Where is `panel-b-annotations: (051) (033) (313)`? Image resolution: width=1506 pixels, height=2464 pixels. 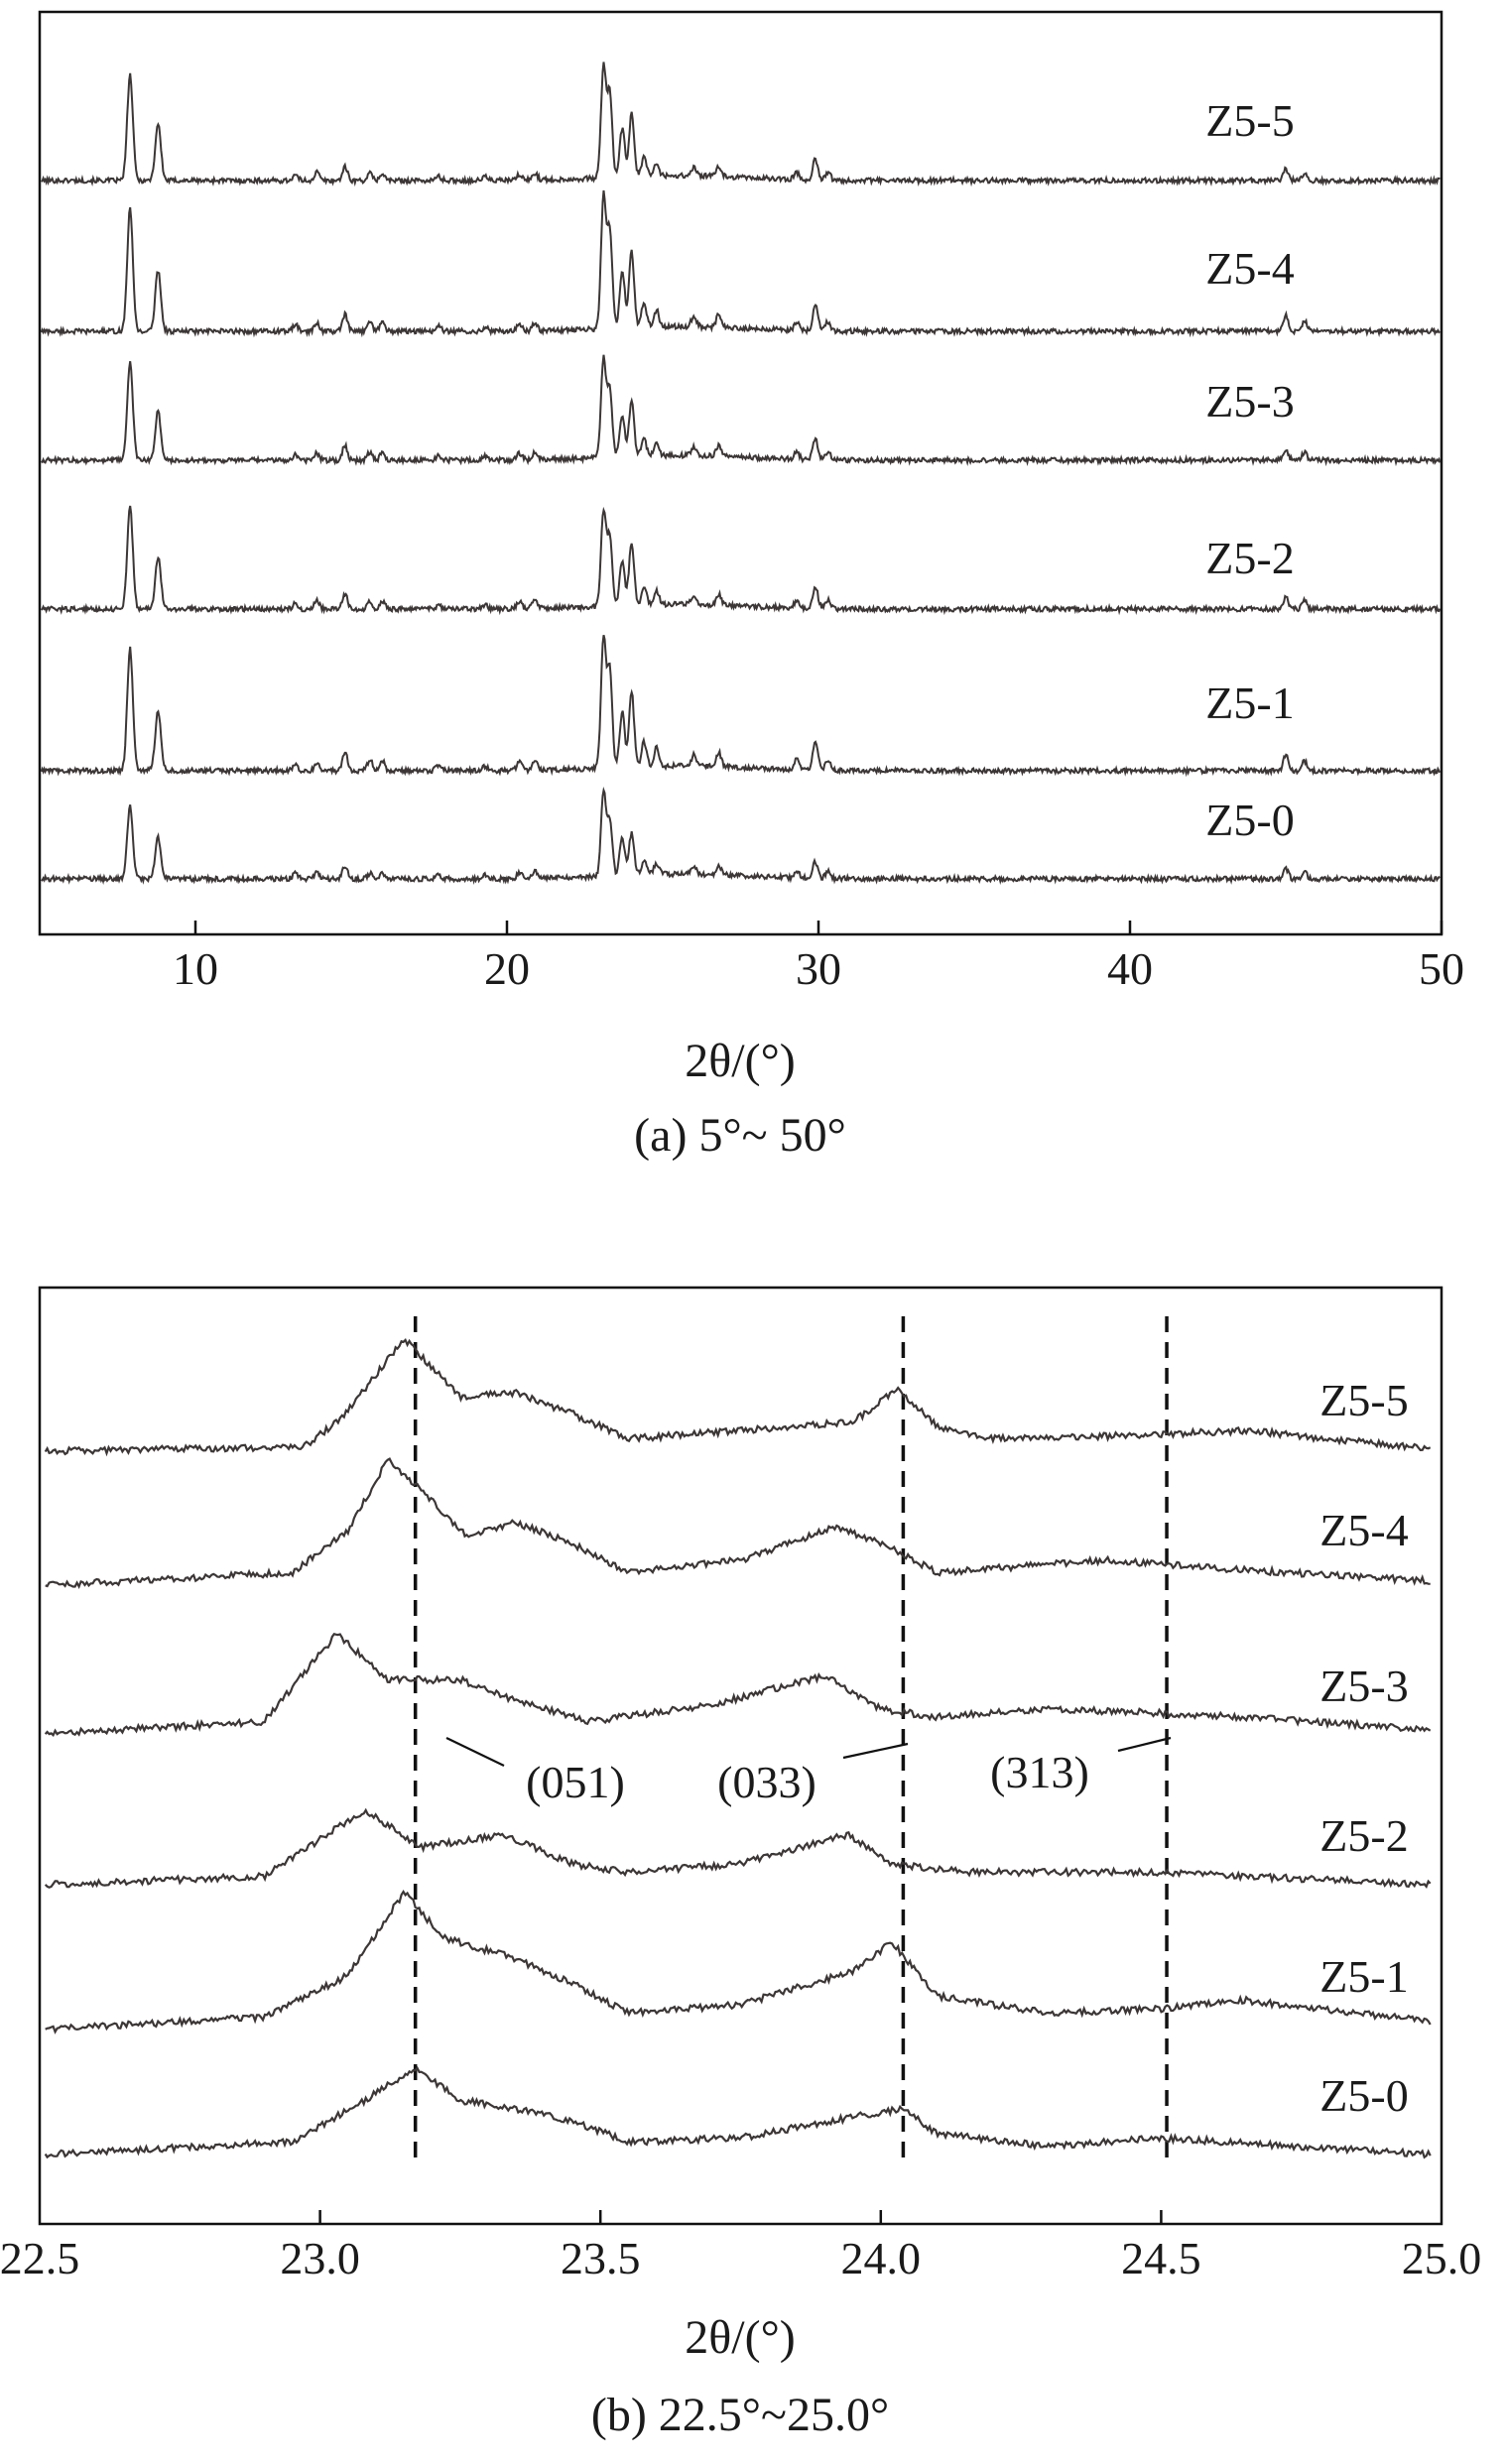 panel-b-annotations: (051) (033) (313) is located at coordinates (809, 1771).